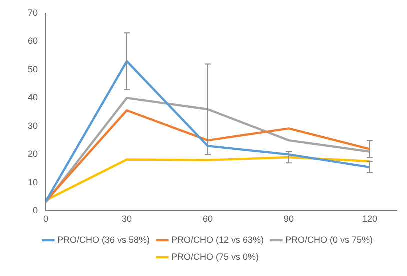 Image resolution: width=407 pixels, height=276 pixels. What do you see at coordinates (370, 219) in the screenshot?
I see `x-tick-label: 120` at bounding box center [370, 219].